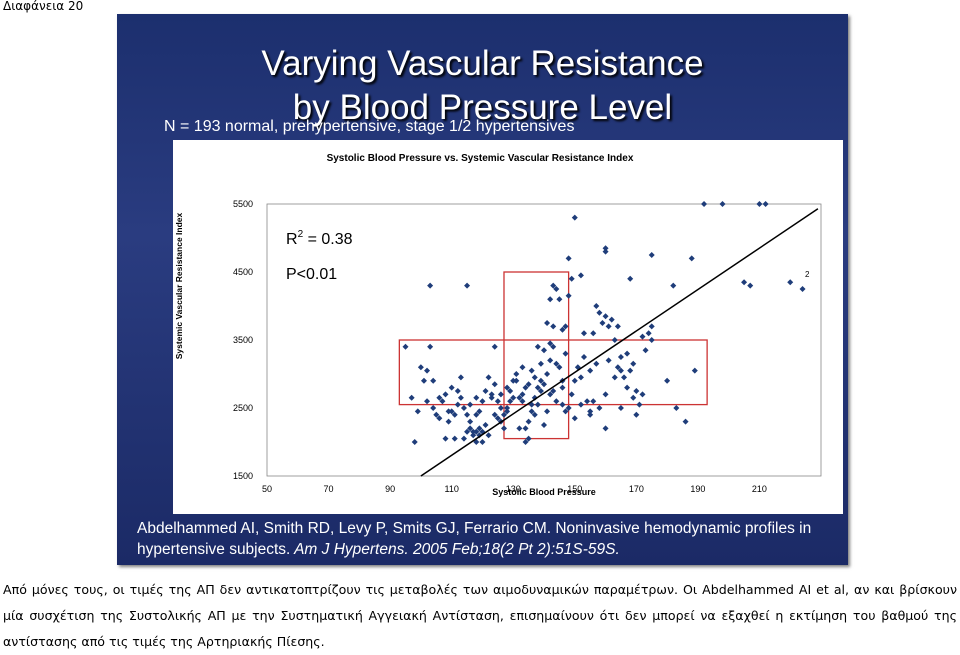 This screenshot has width=960, height=655. Describe the element at coordinates (390, 489) in the screenshot. I see `x-tick-label: 90` at that location.